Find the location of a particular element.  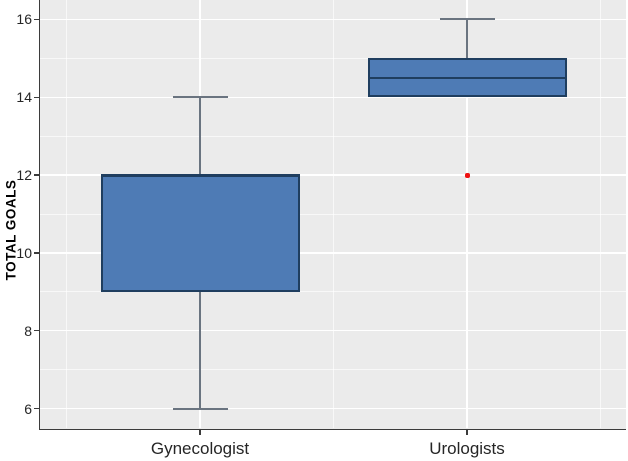

x-axis-line is located at coordinates (332, 429).